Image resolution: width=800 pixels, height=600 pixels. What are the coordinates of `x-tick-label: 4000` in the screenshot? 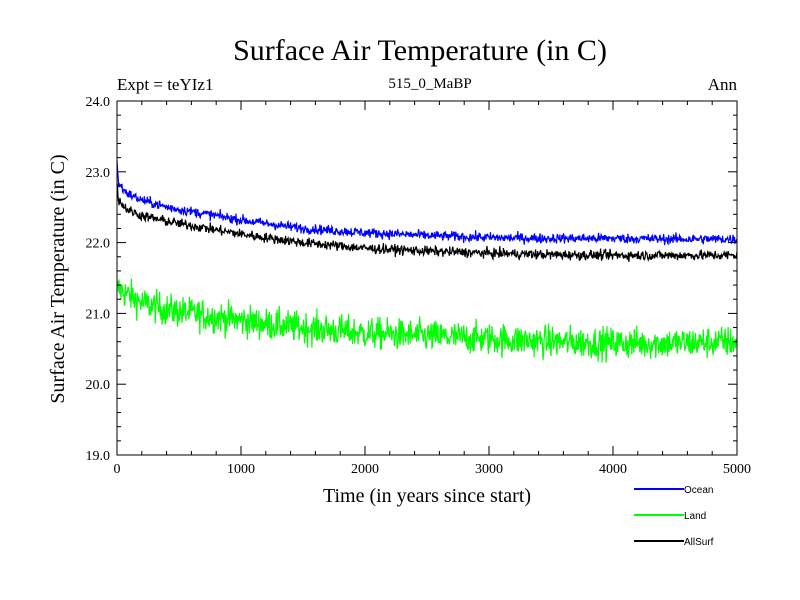 It's located at (613, 469).